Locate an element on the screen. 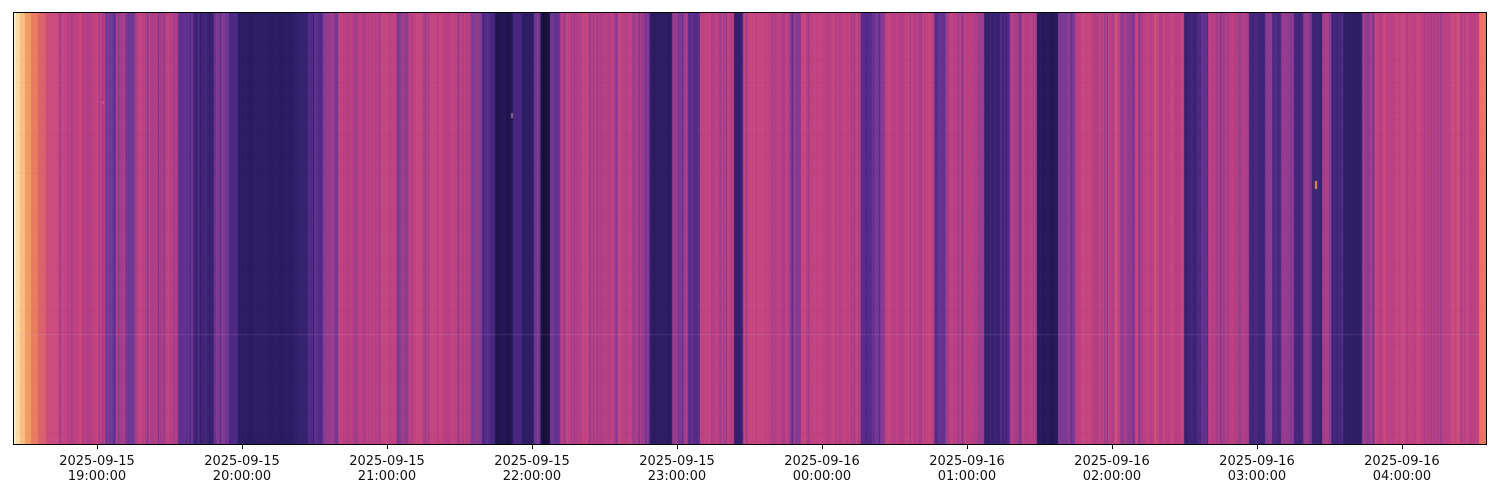 Image resolution: width=1500 pixels, height=500 pixels. x-tick-label: 2025-09-15 23:00:00 is located at coordinates (677, 469).